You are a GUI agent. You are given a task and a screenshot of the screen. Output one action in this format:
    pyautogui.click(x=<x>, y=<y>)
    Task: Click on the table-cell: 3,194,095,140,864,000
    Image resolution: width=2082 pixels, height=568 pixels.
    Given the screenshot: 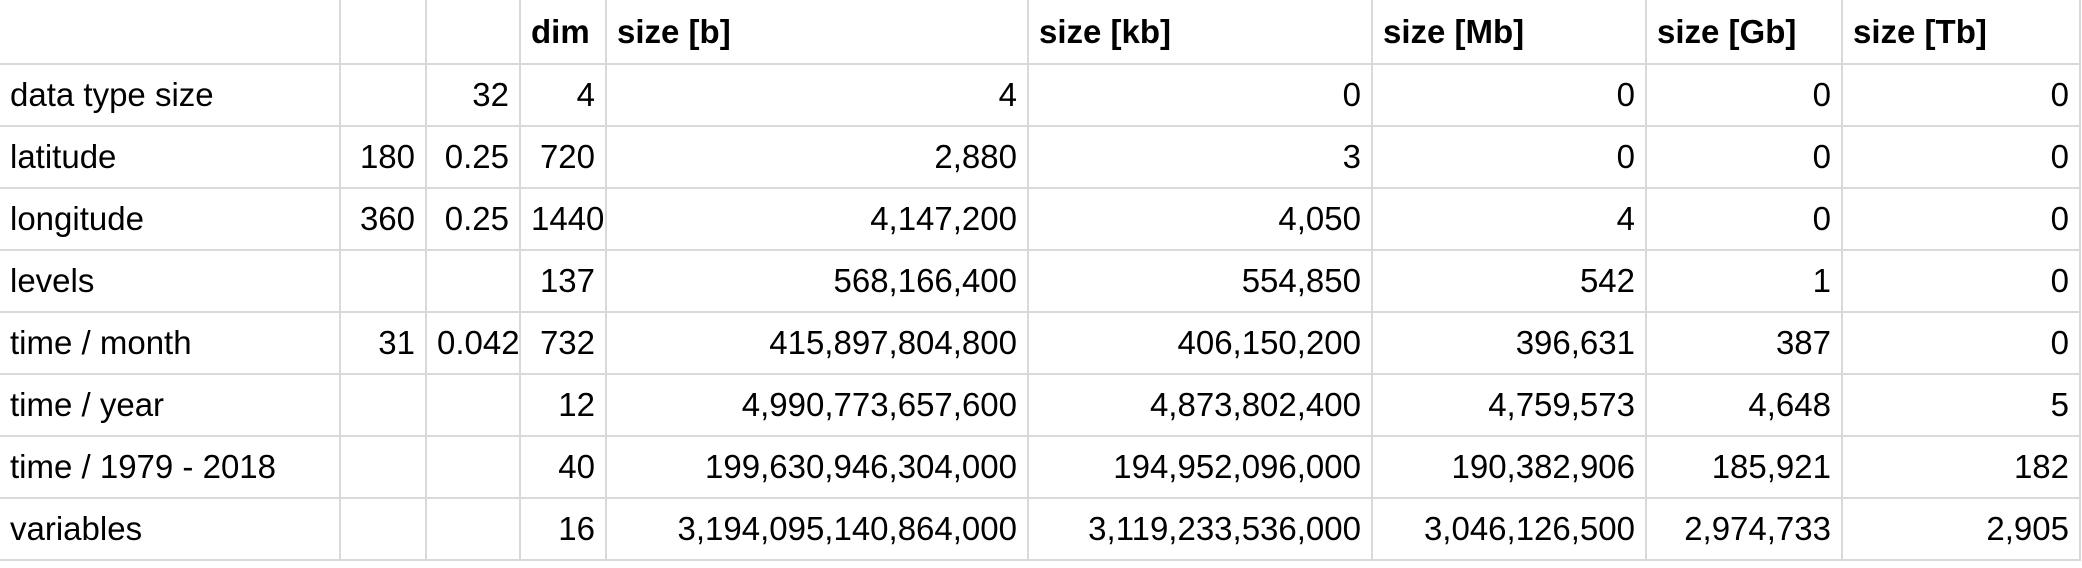 What is the action you would take?
    pyautogui.click(x=817, y=529)
    